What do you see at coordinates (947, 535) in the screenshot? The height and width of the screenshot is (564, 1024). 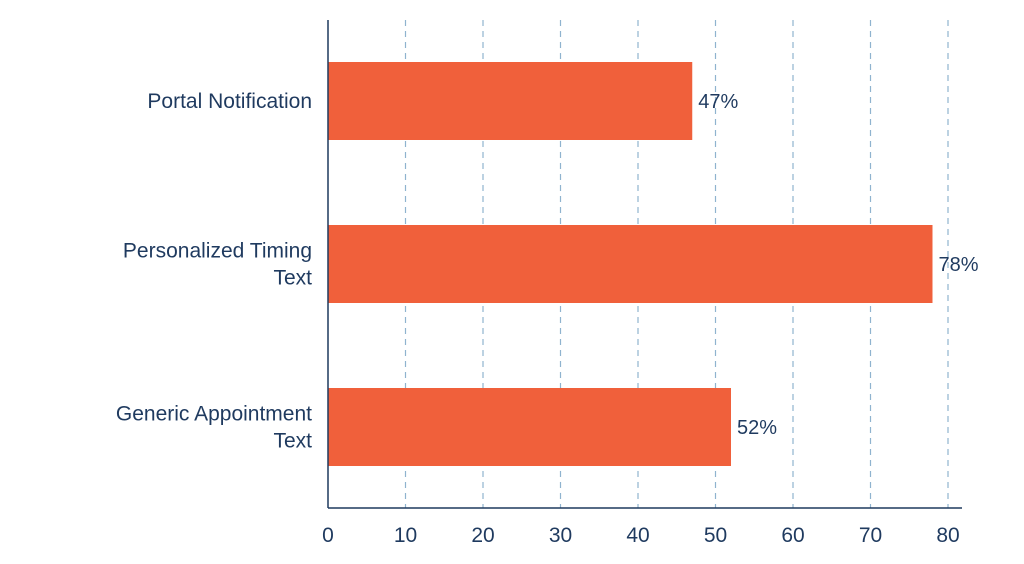 I see `x-tick-label-80: 80` at bounding box center [947, 535].